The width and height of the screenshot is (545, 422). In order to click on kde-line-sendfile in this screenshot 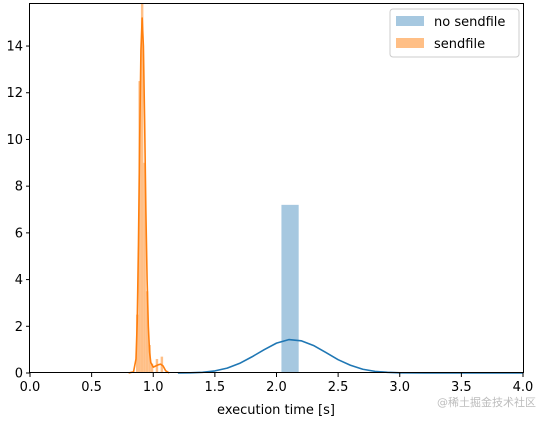, I will do `click(149, 195)`.